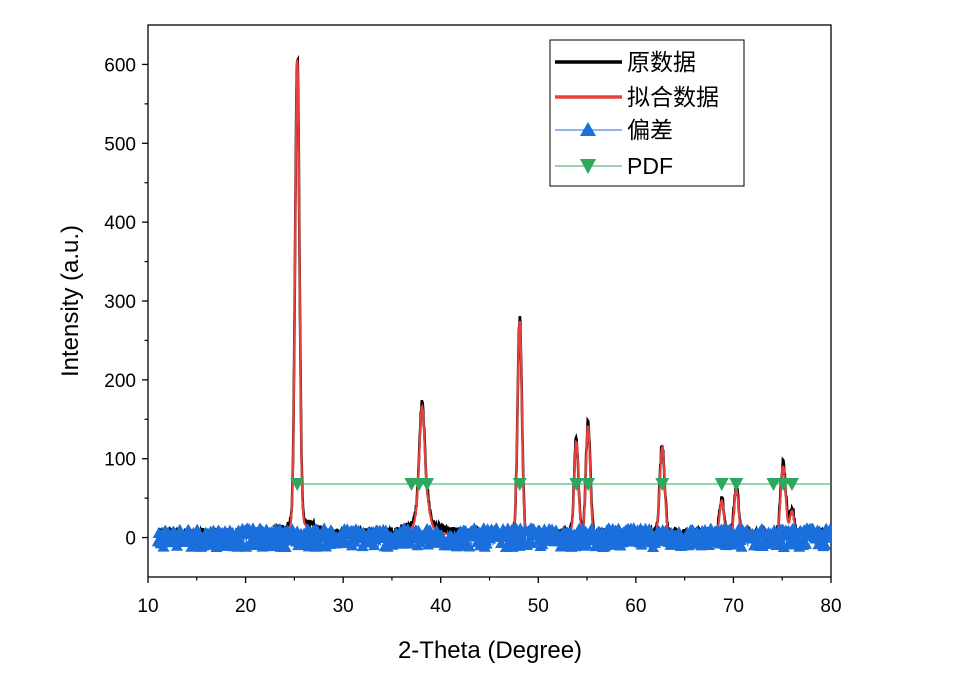 Image resolution: width=954 pixels, height=698 pixels. I want to click on x-tick-label: 80, so click(830, 606).